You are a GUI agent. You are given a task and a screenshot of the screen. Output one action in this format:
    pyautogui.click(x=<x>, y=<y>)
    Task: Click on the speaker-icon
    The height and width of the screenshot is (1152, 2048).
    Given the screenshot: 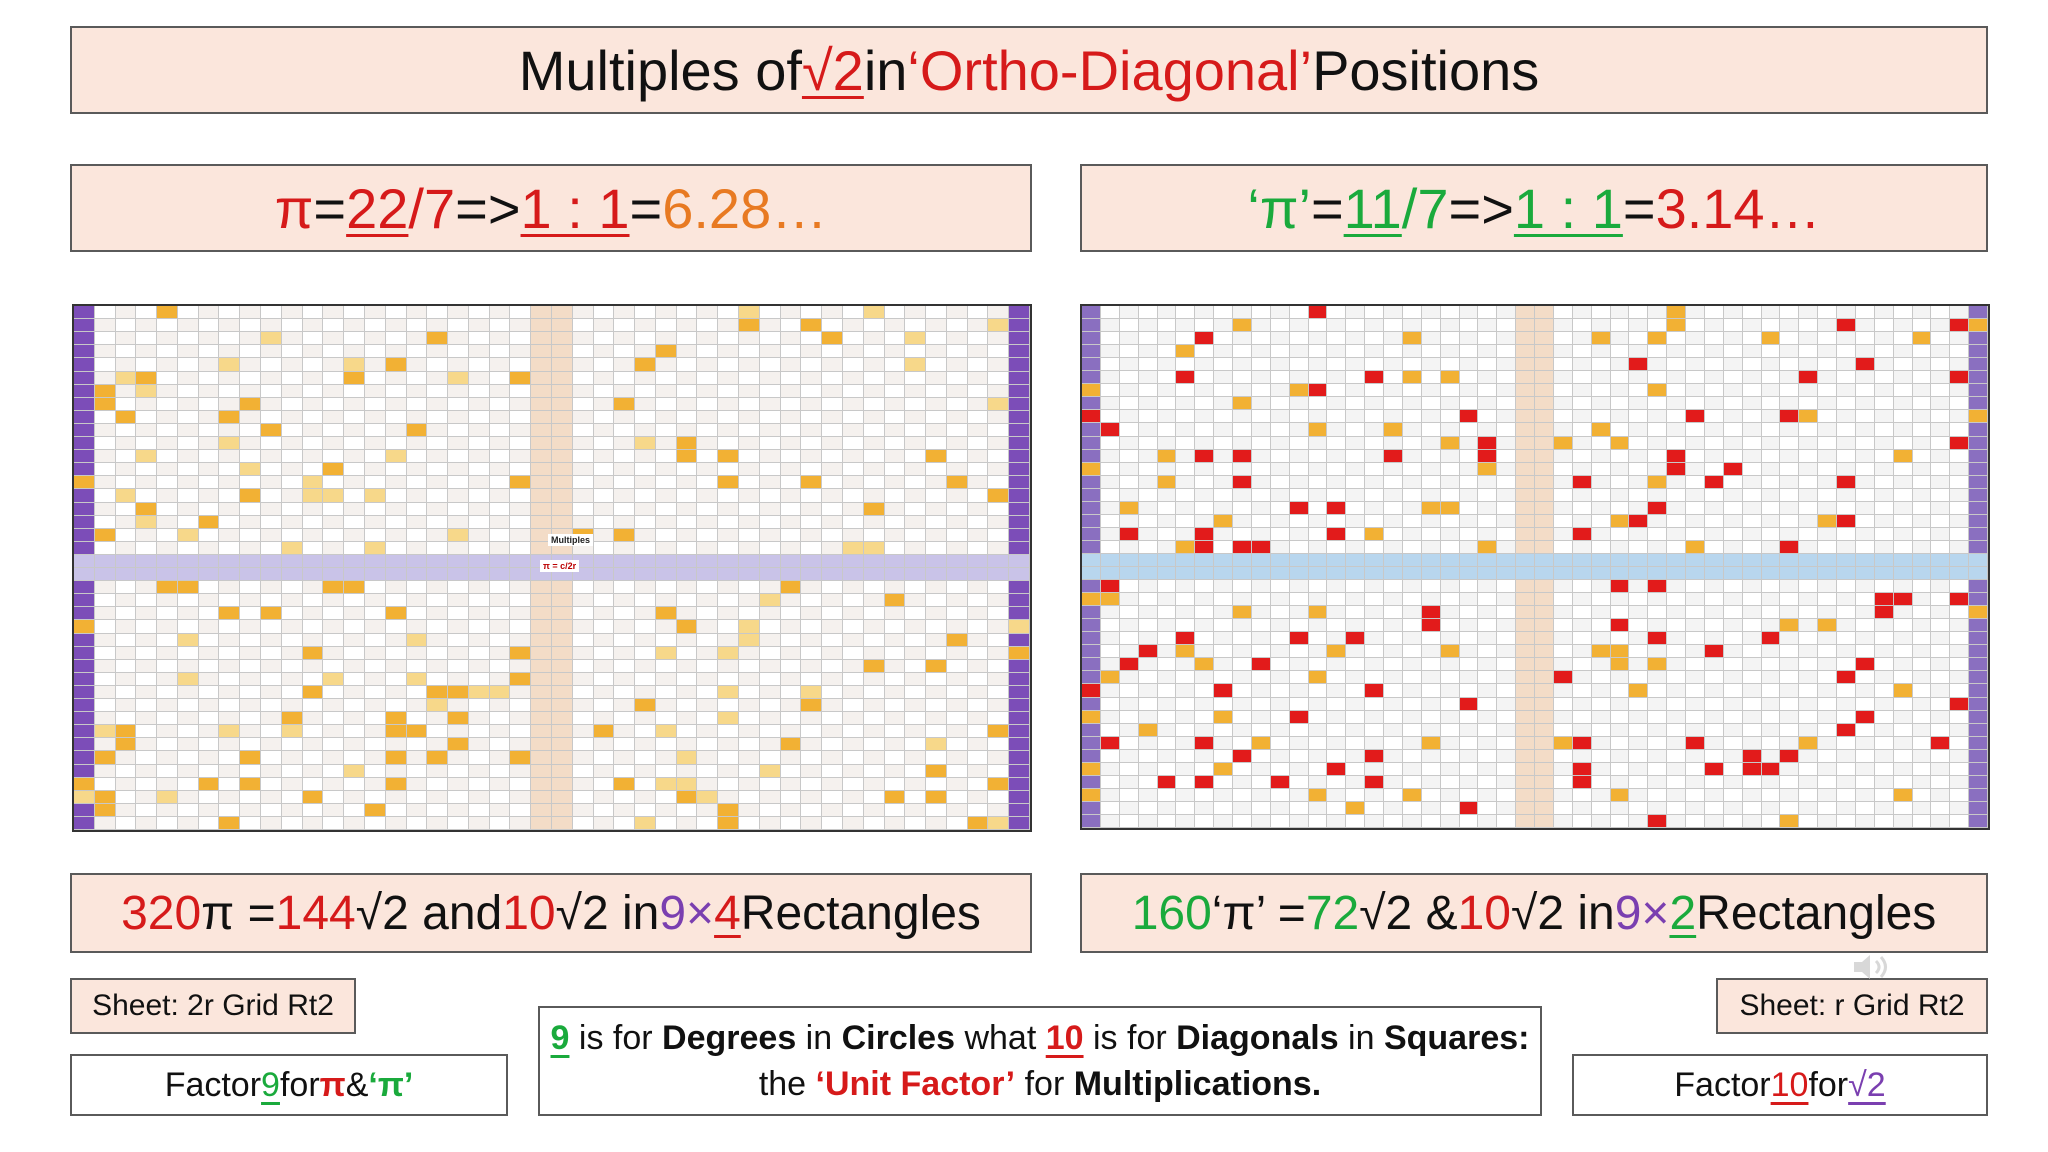 What is the action you would take?
    pyautogui.click(x=1874, y=967)
    